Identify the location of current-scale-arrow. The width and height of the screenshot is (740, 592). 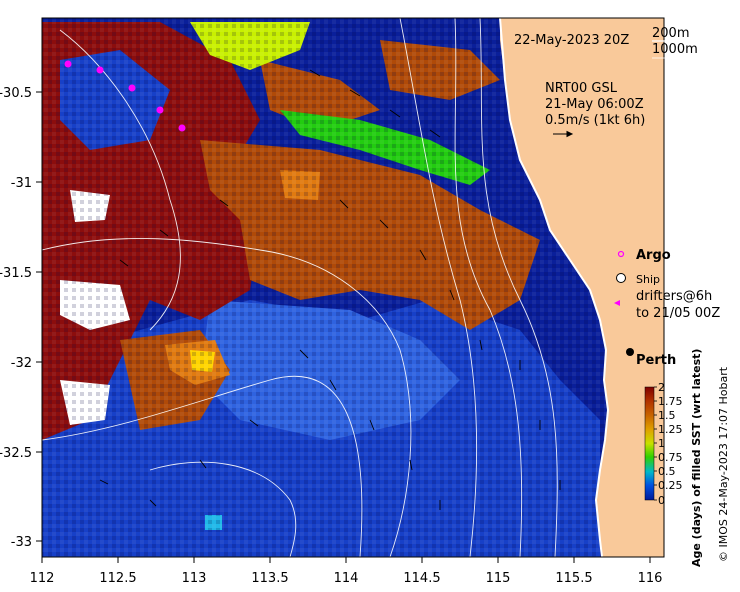
(563, 134).